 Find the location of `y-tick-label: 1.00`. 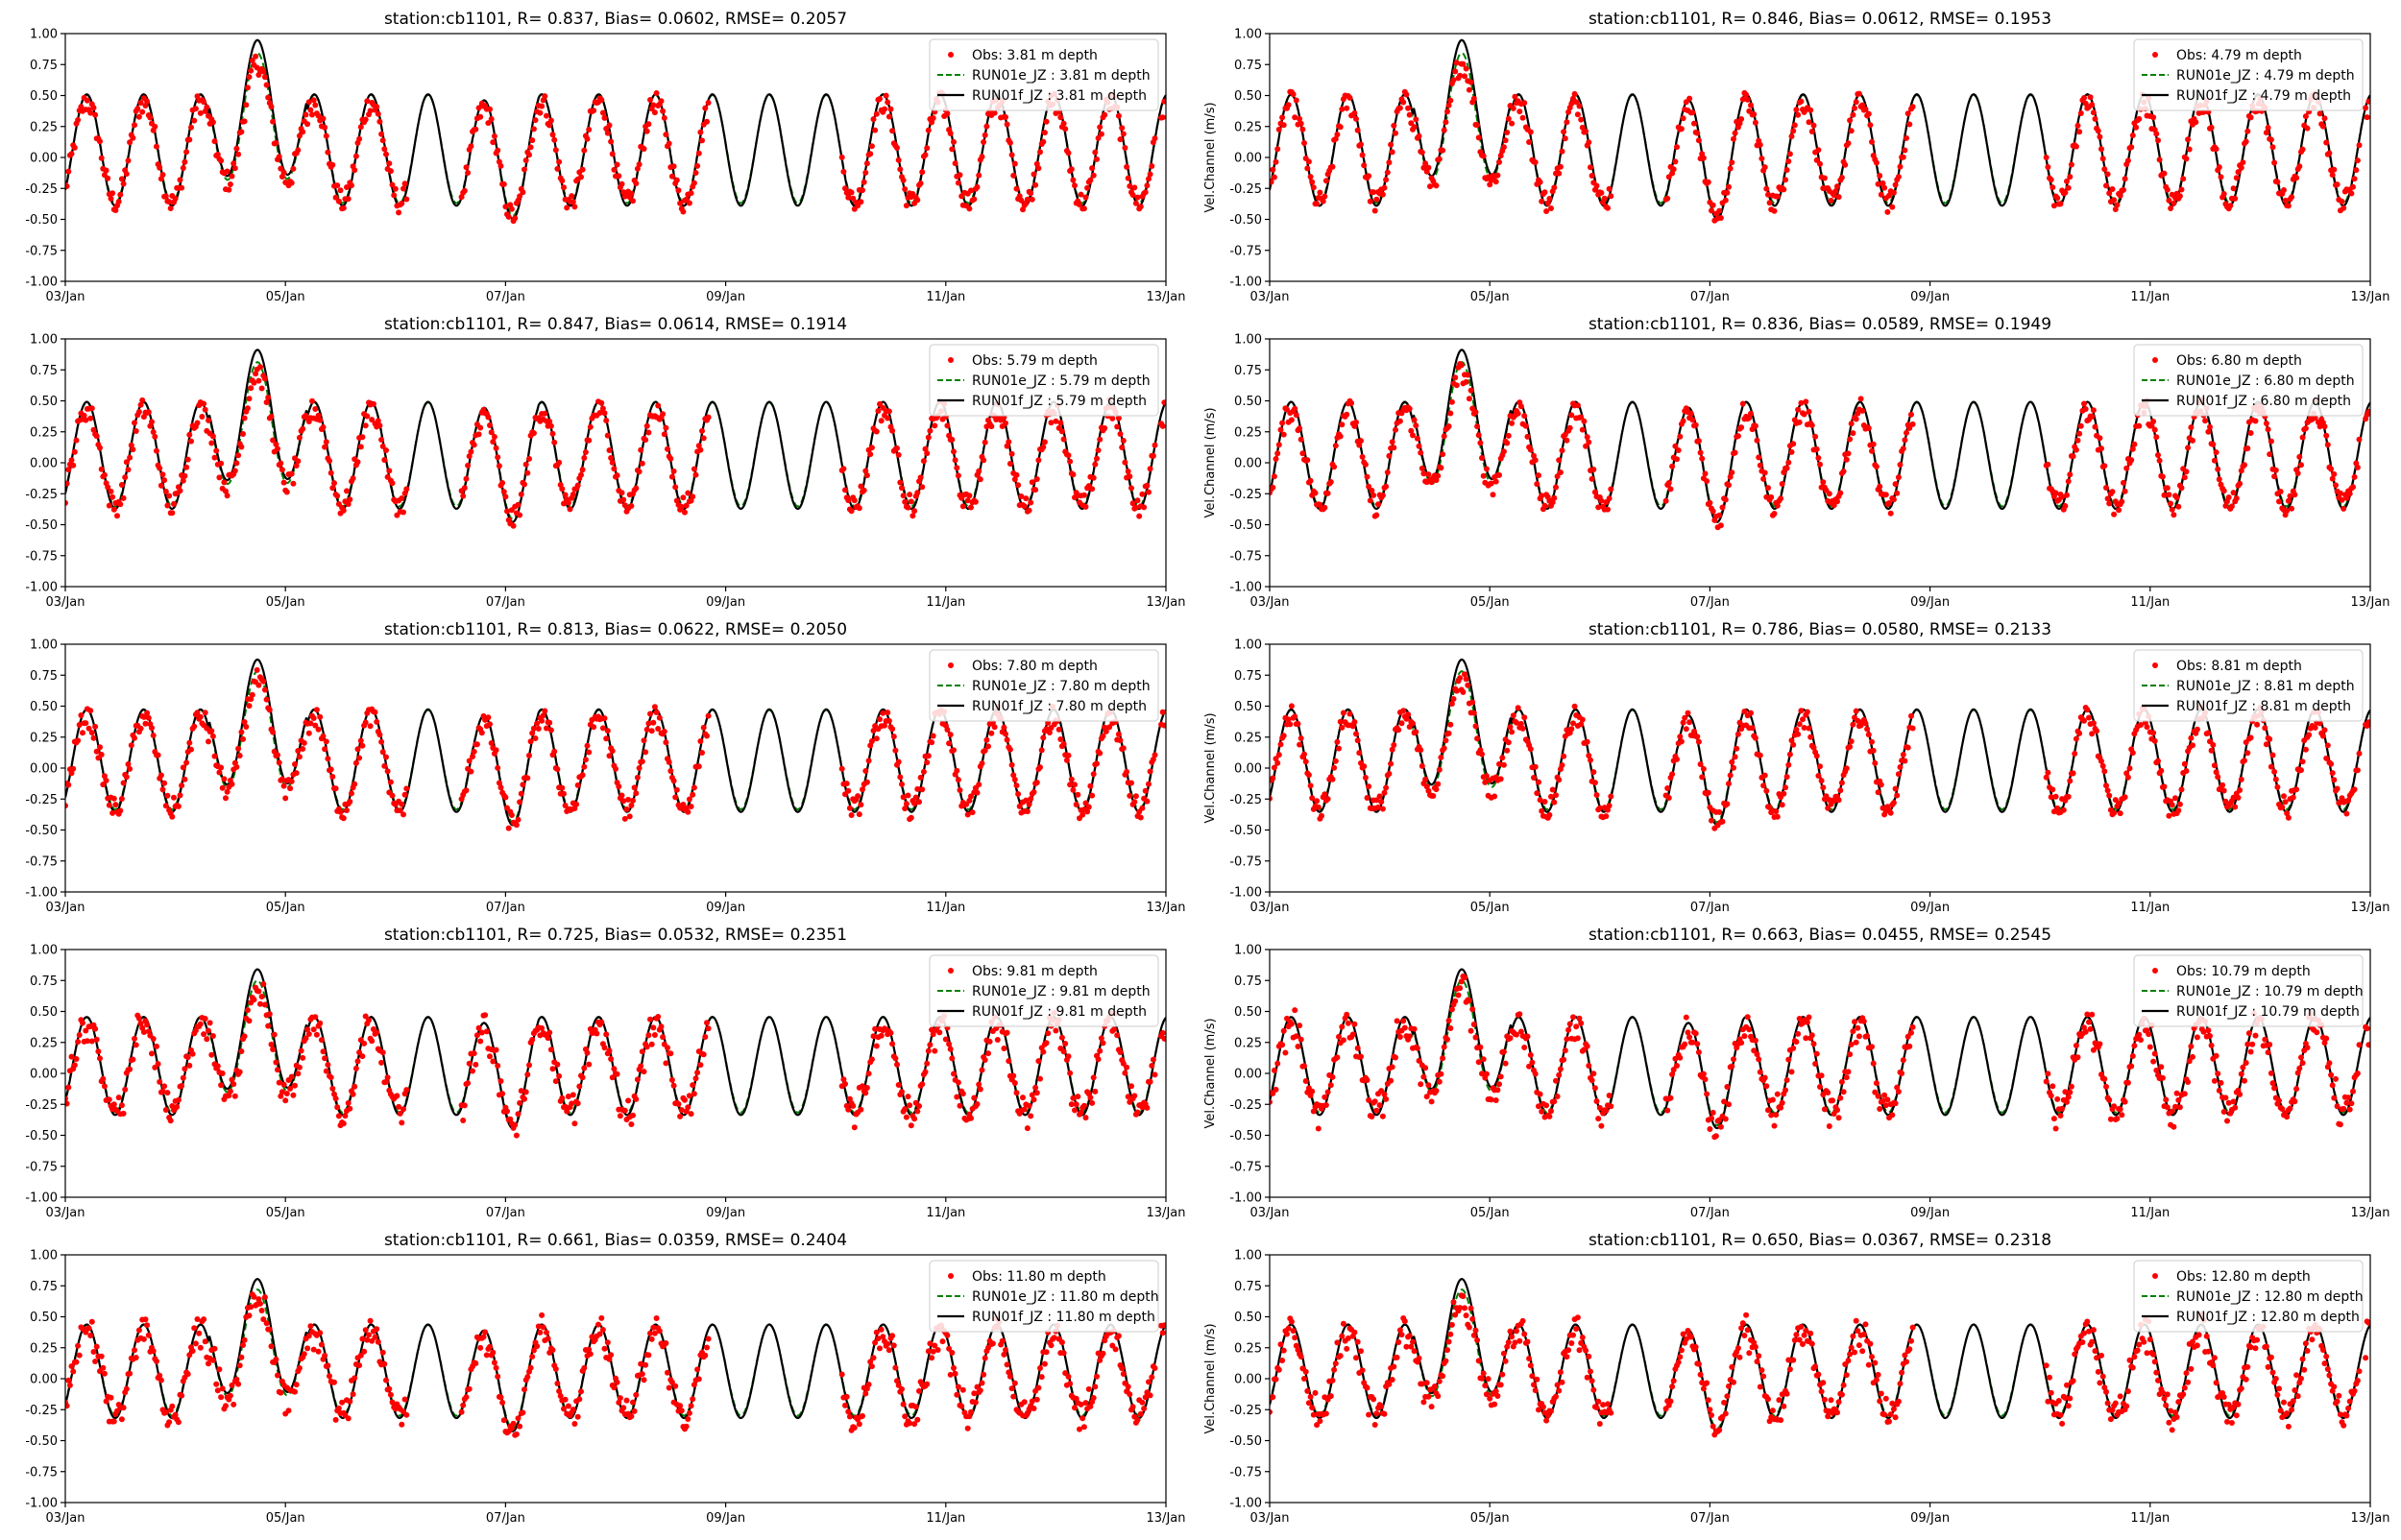

y-tick-label: 1.00 is located at coordinates (1248, 35).